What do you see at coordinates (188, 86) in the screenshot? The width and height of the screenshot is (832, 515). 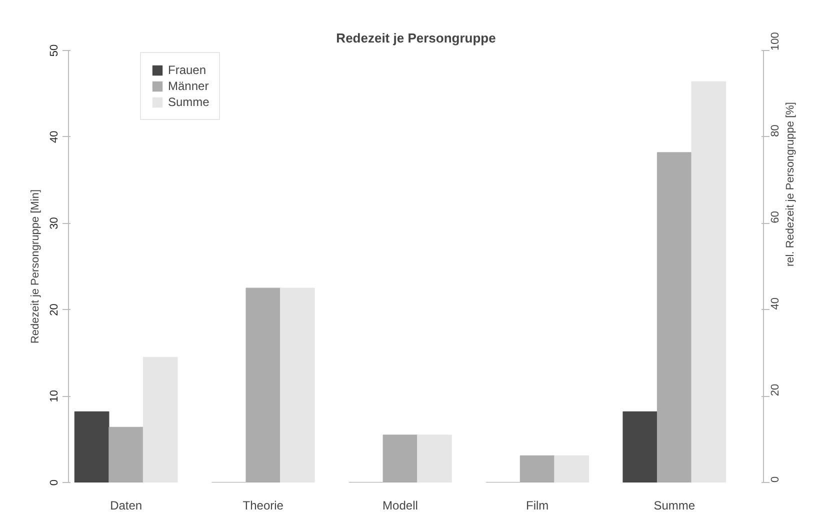 I see `legend-label: Männer` at bounding box center [188, 86].